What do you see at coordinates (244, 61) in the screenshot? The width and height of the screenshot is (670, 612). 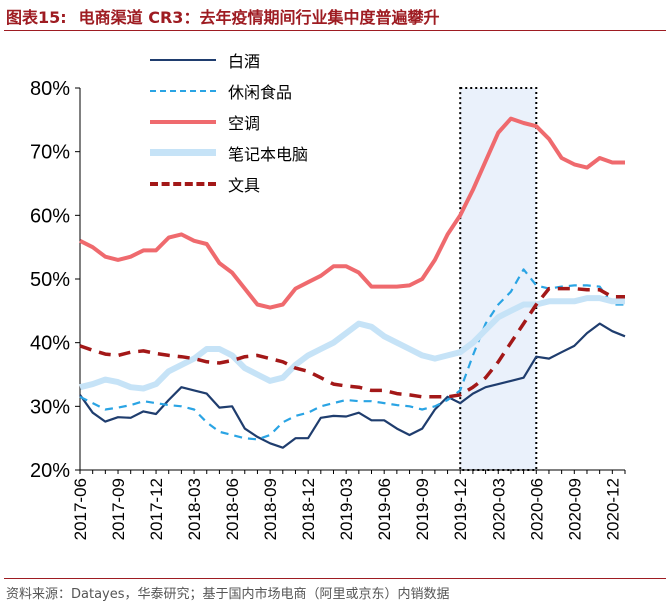 I see `legend-label: 白酒` at bounding box center [244, 61].